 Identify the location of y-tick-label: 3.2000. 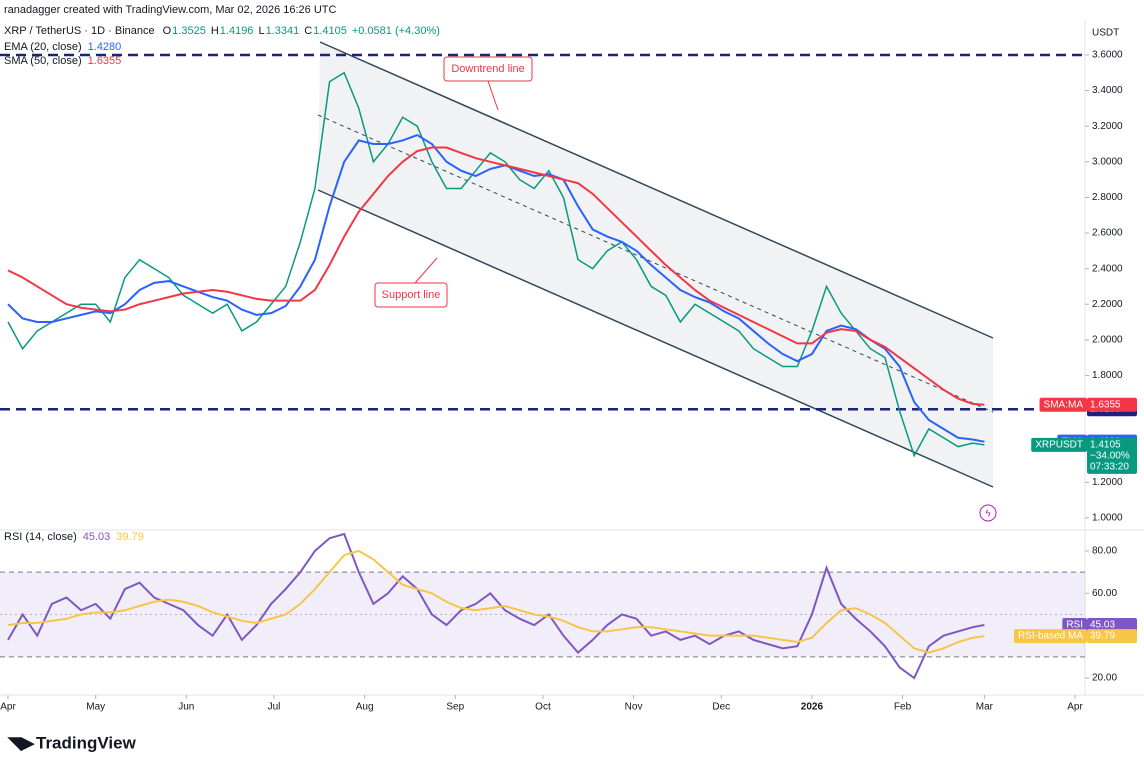
(1107, 126).